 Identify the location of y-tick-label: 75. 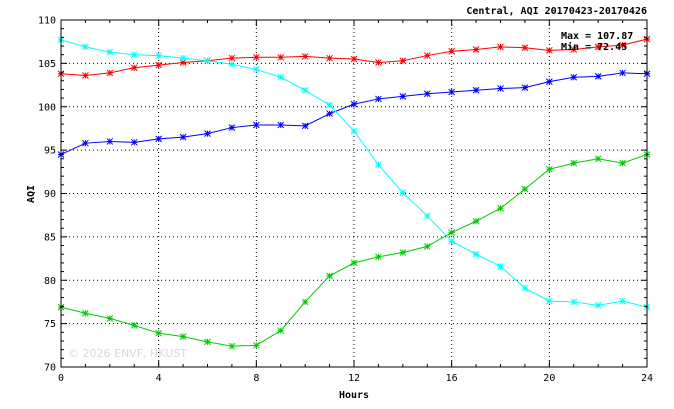
(50, 324).